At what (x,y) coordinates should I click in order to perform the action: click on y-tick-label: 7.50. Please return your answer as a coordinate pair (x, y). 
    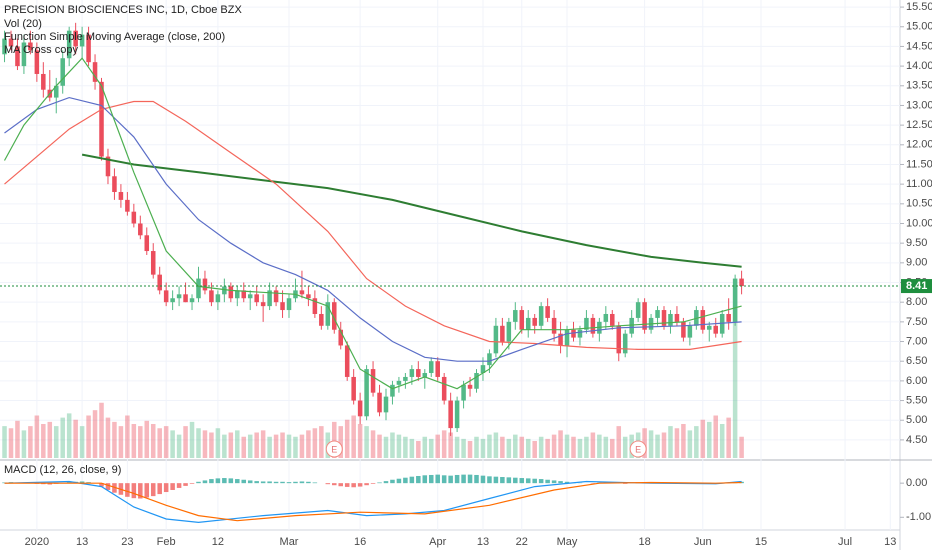
    Looking at the image, I should click on (916, 322).